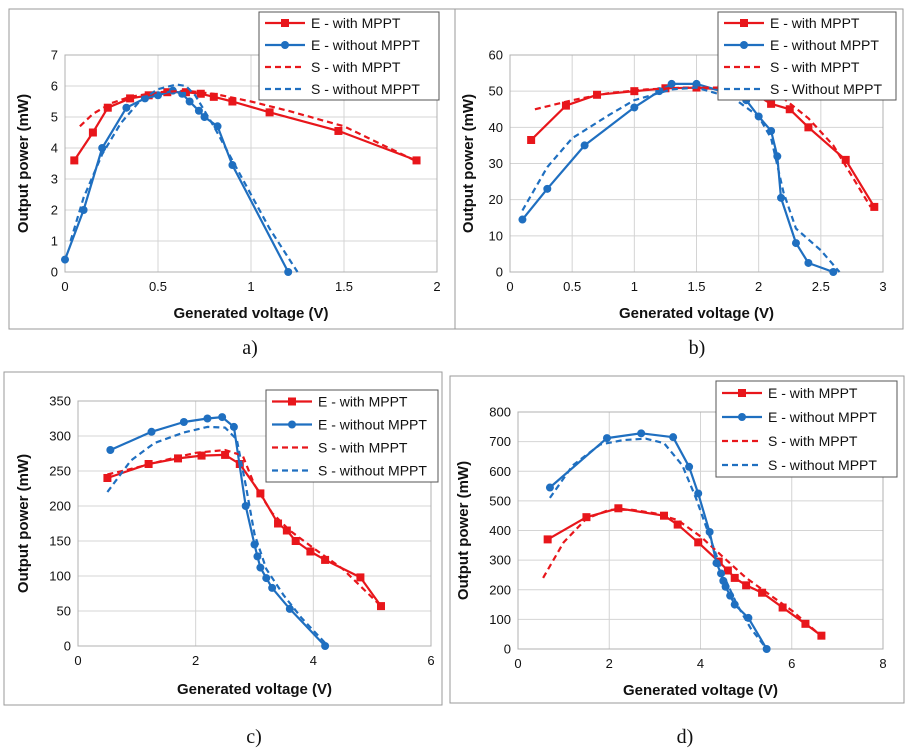 This screenshot has height=755, width=912. Describe the element at coordinates (254, 737) in the screenshot. I see `panel-caption: c)` at that location.